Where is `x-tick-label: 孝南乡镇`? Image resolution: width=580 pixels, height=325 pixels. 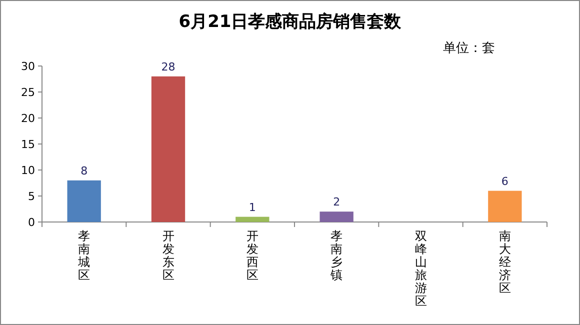
x-tick-label: 孝南乡镇 is located at coordinates (336, 255).